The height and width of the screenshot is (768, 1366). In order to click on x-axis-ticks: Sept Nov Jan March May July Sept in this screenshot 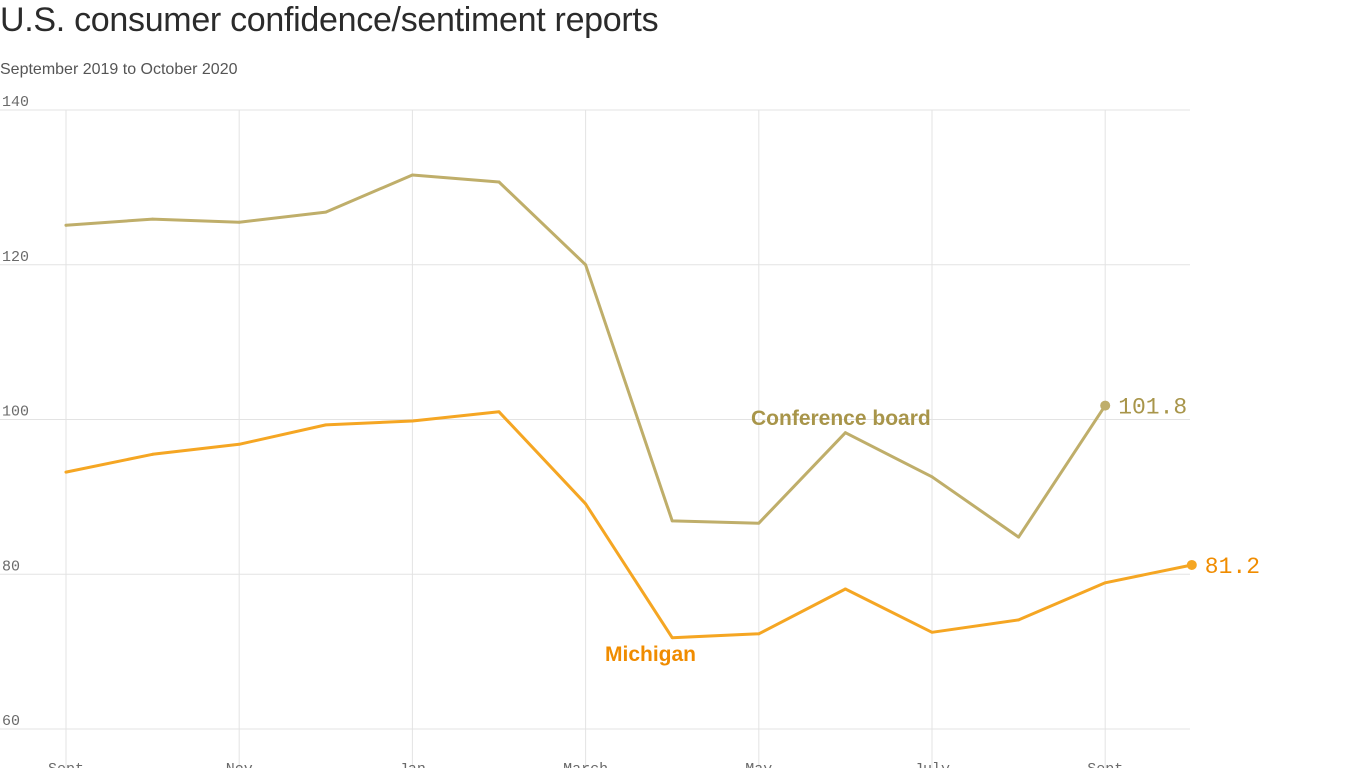, I will do `click(585, 764)`.